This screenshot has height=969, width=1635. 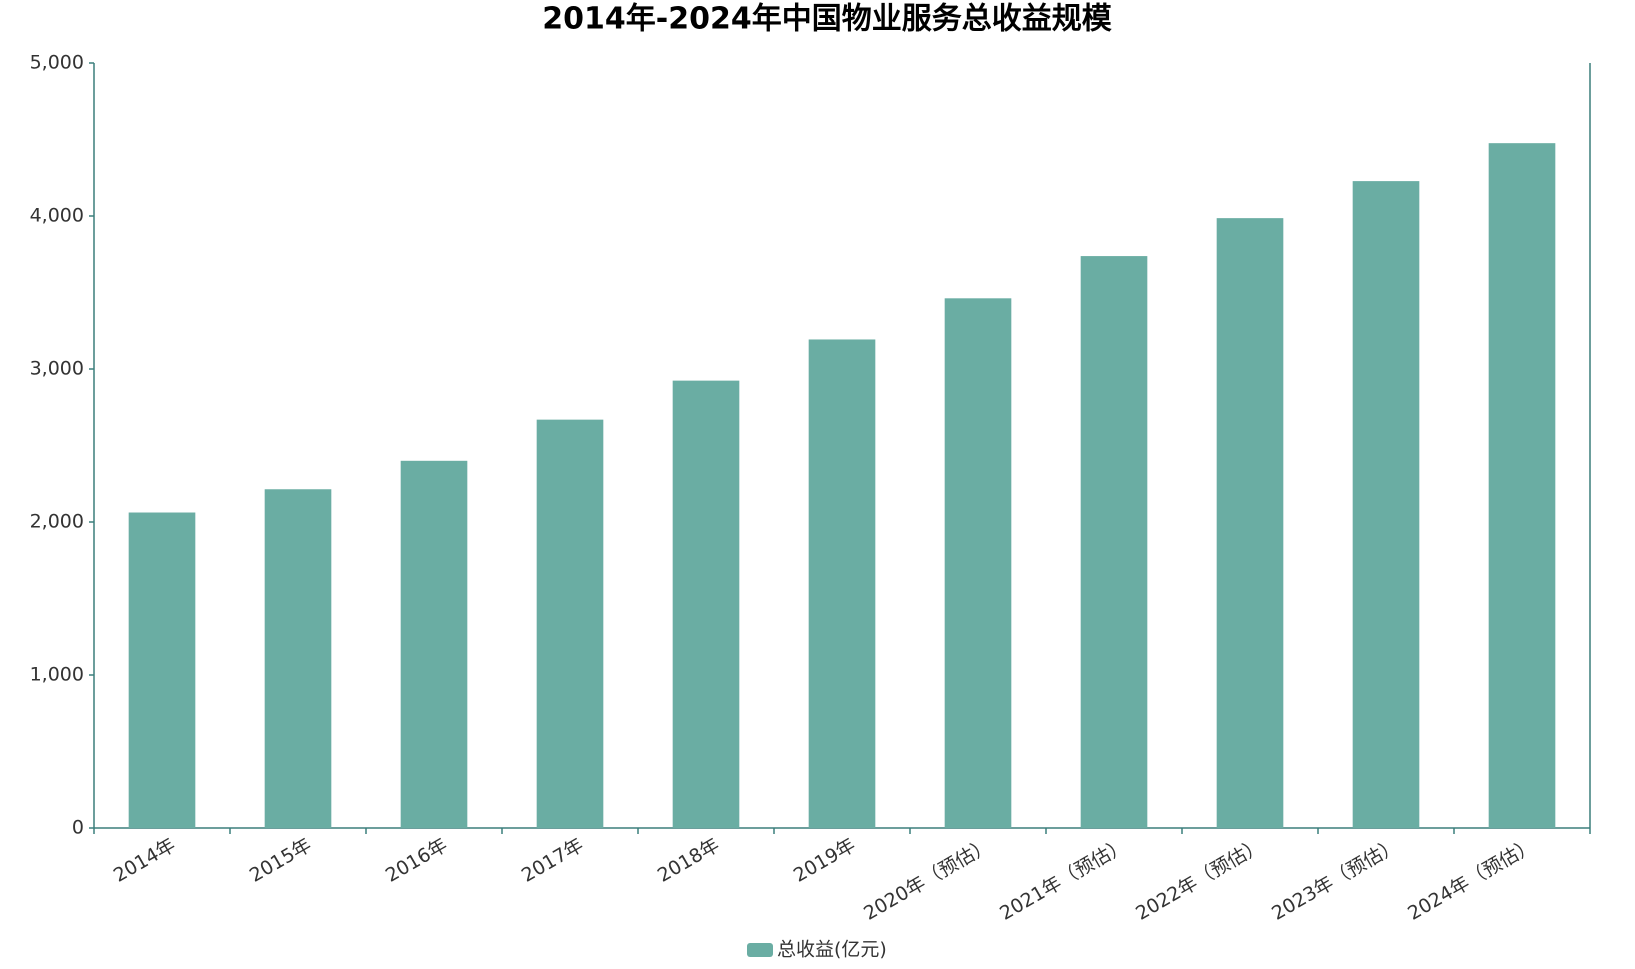 I want to click on x-tick-label: 2014年, so click(x=144, y=860).